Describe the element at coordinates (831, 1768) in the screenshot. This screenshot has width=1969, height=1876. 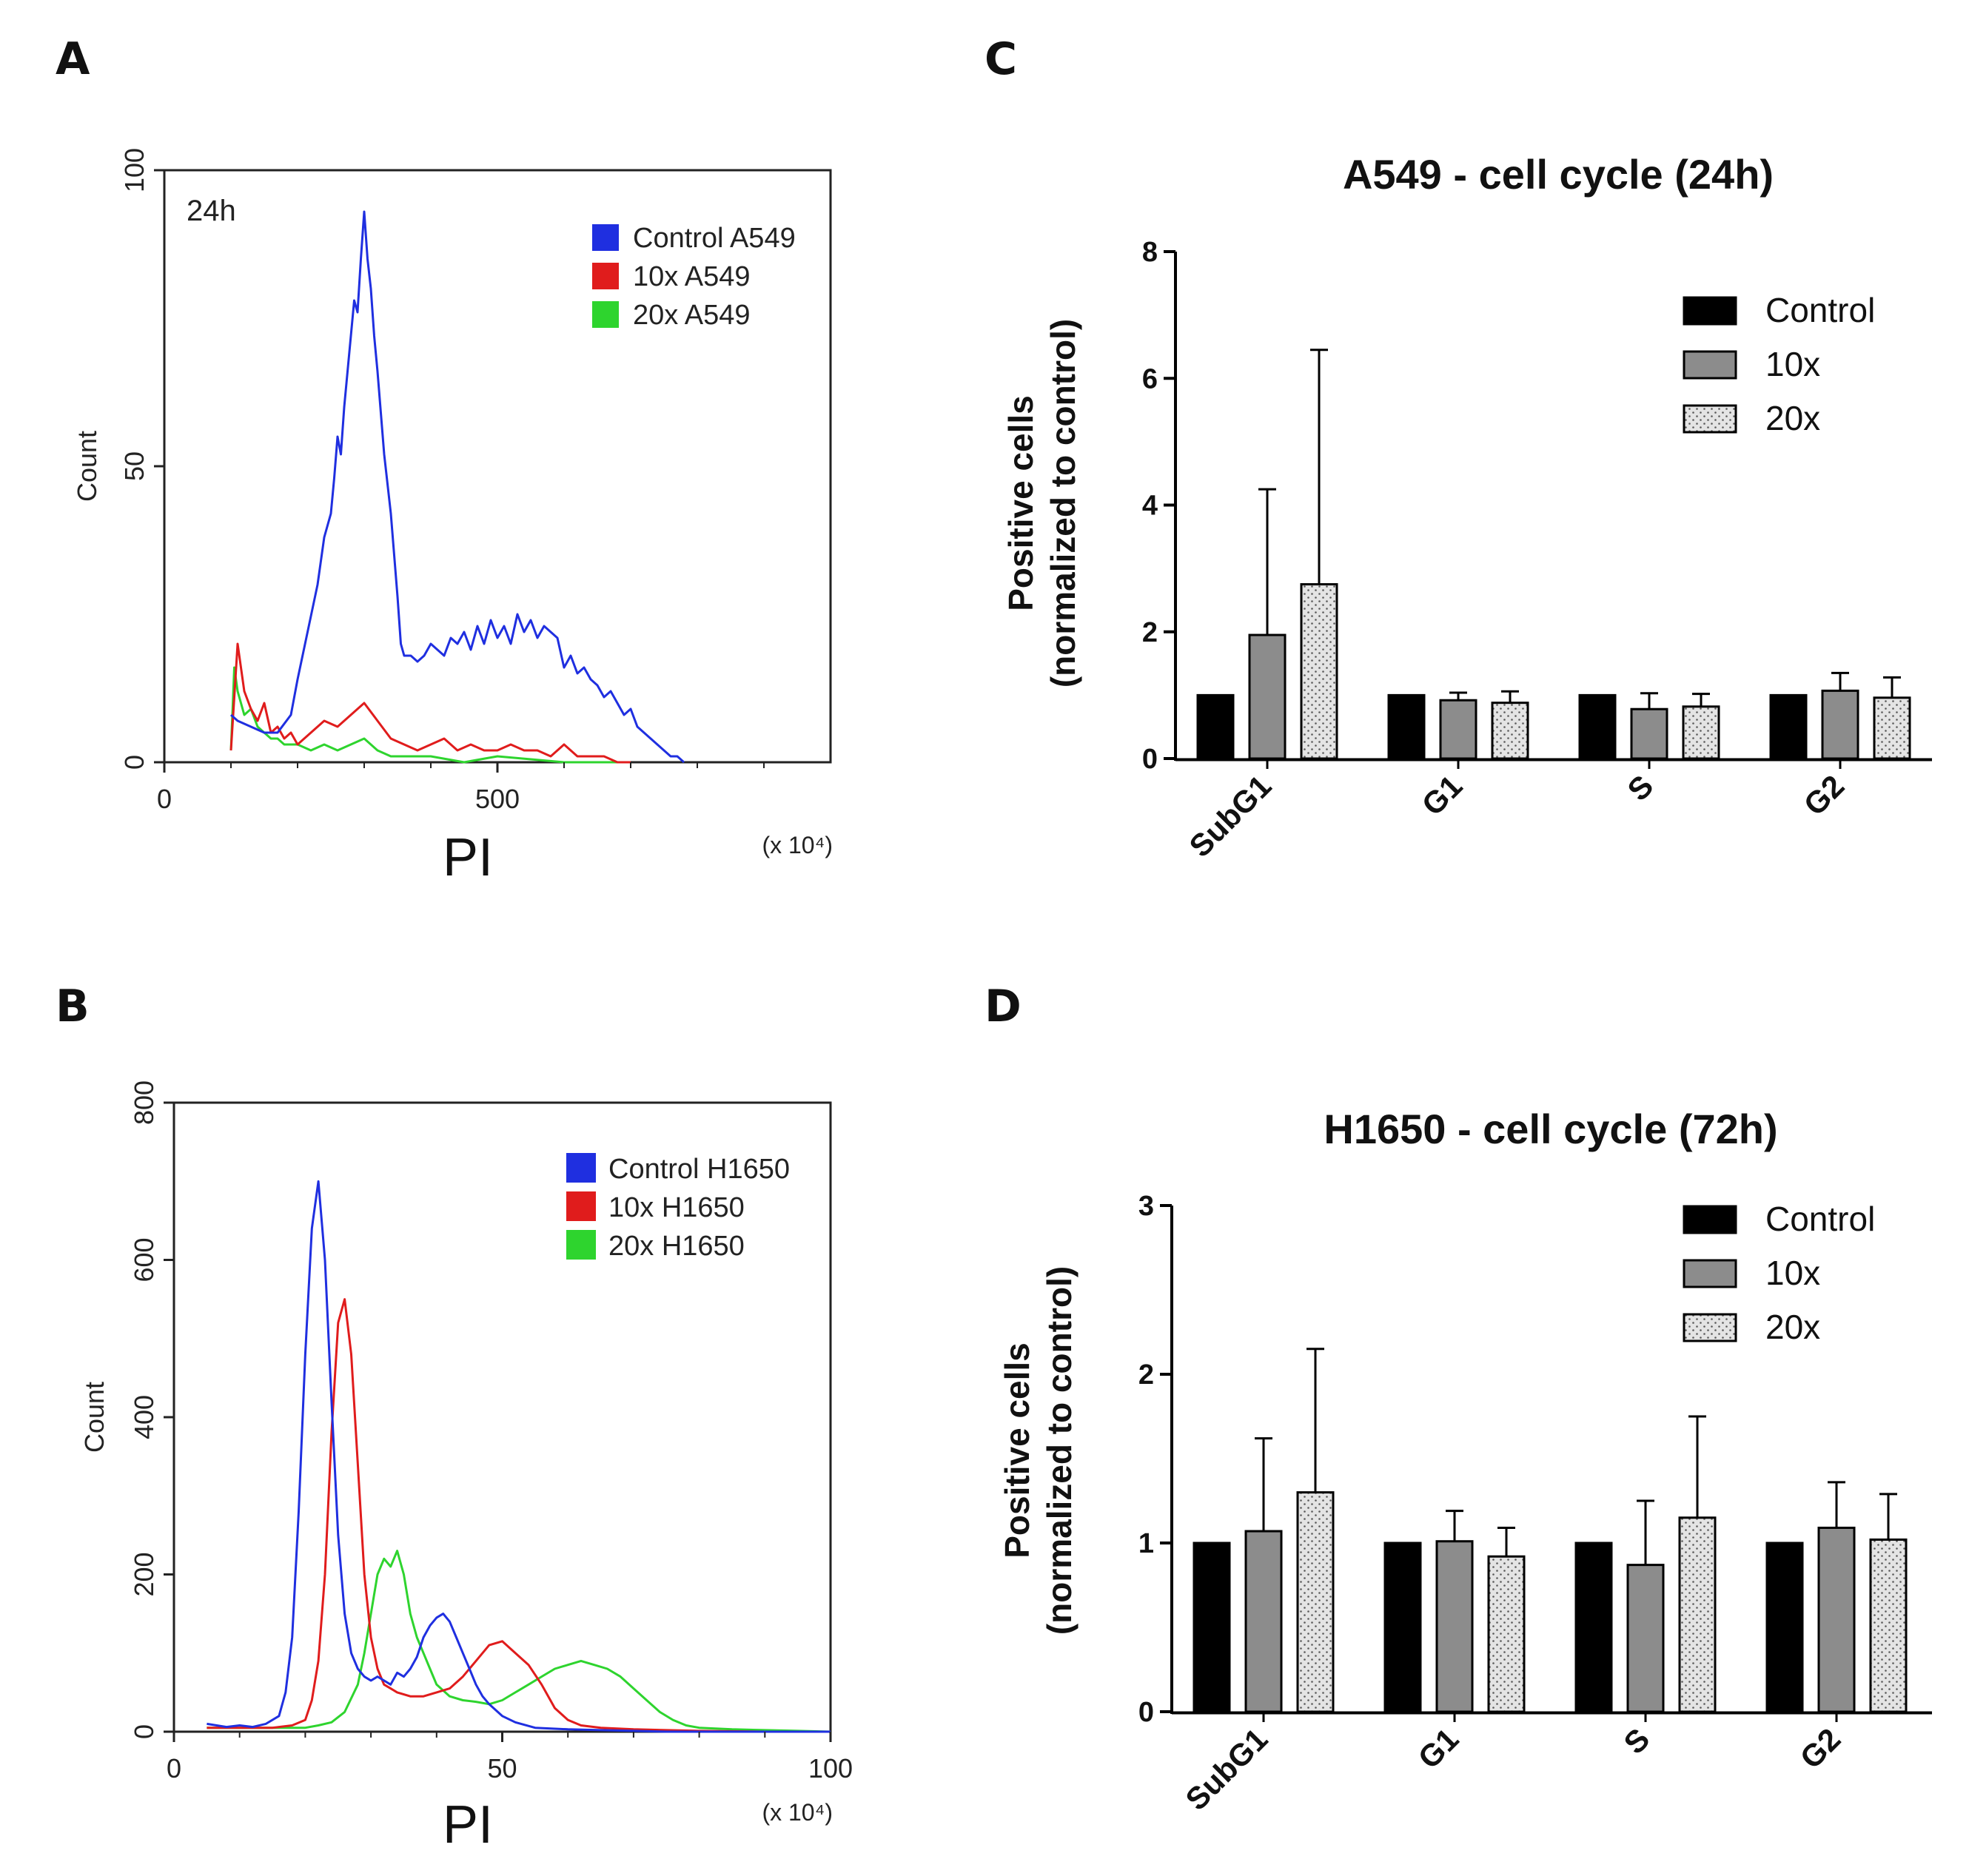
I see `x-tick-label: 100` at that location.